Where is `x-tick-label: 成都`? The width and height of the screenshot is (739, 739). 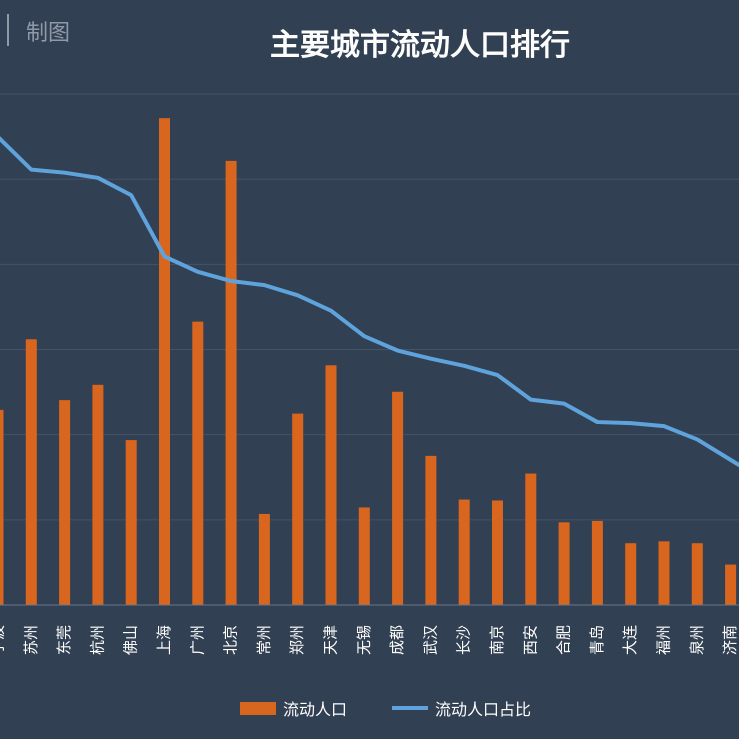
x-tick-label: 成都 is located at coordinates (397, 640).